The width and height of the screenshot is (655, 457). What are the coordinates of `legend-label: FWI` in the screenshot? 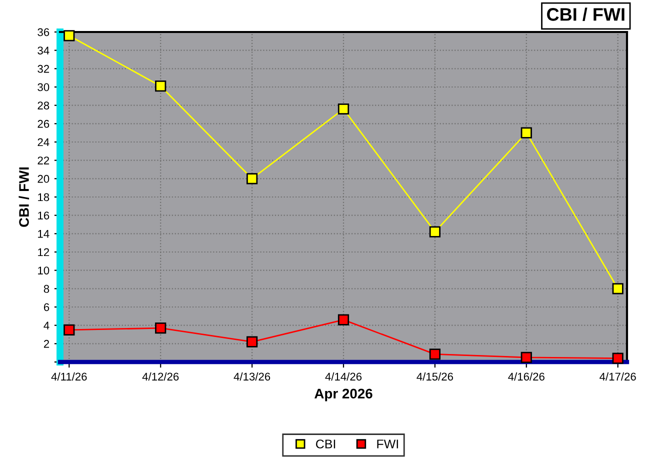 It's located at (387, 444).